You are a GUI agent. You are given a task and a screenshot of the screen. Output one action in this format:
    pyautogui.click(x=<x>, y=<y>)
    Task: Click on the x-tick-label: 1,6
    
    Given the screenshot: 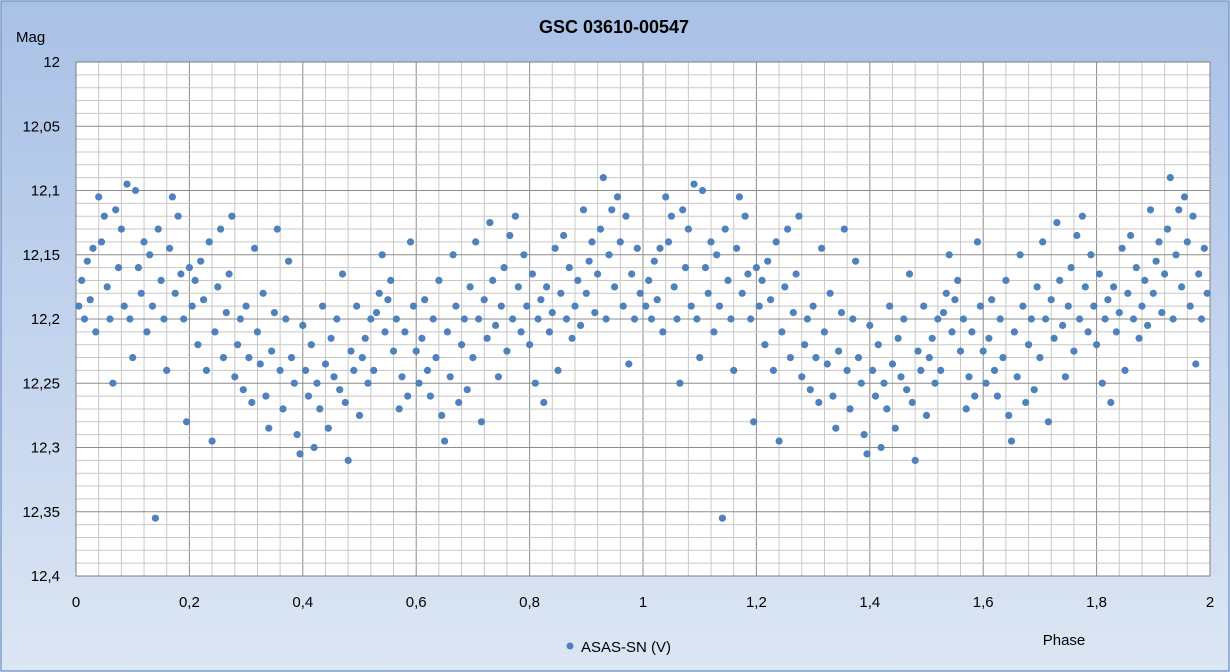 What is the action you would take?
    pyautogui.click(x=983, y=602)
    